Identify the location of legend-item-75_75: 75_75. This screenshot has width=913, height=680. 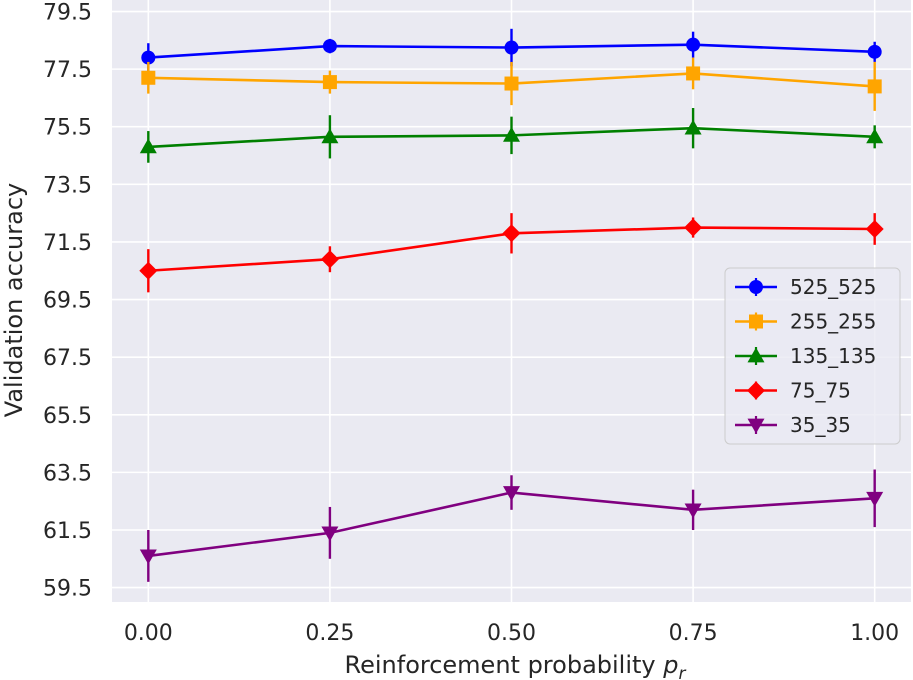
(793, 391).